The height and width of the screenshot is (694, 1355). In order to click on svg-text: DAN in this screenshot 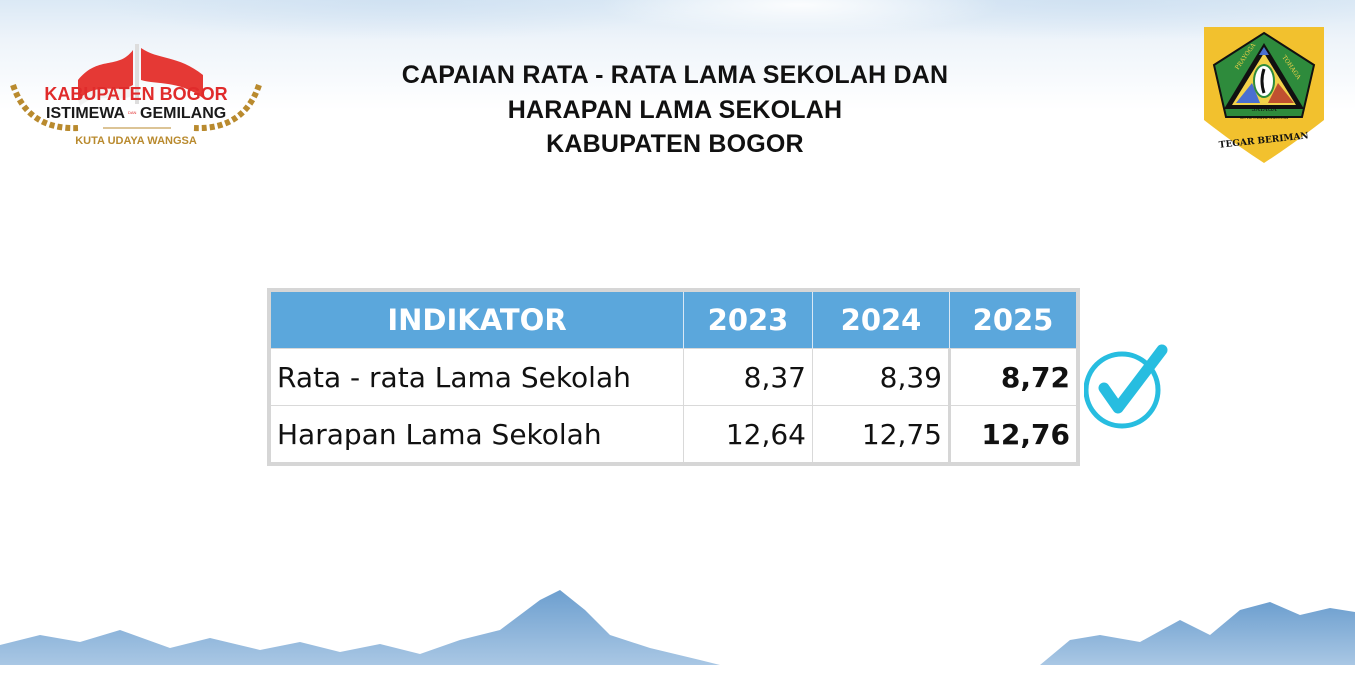, I will do `click(132, 112)`.